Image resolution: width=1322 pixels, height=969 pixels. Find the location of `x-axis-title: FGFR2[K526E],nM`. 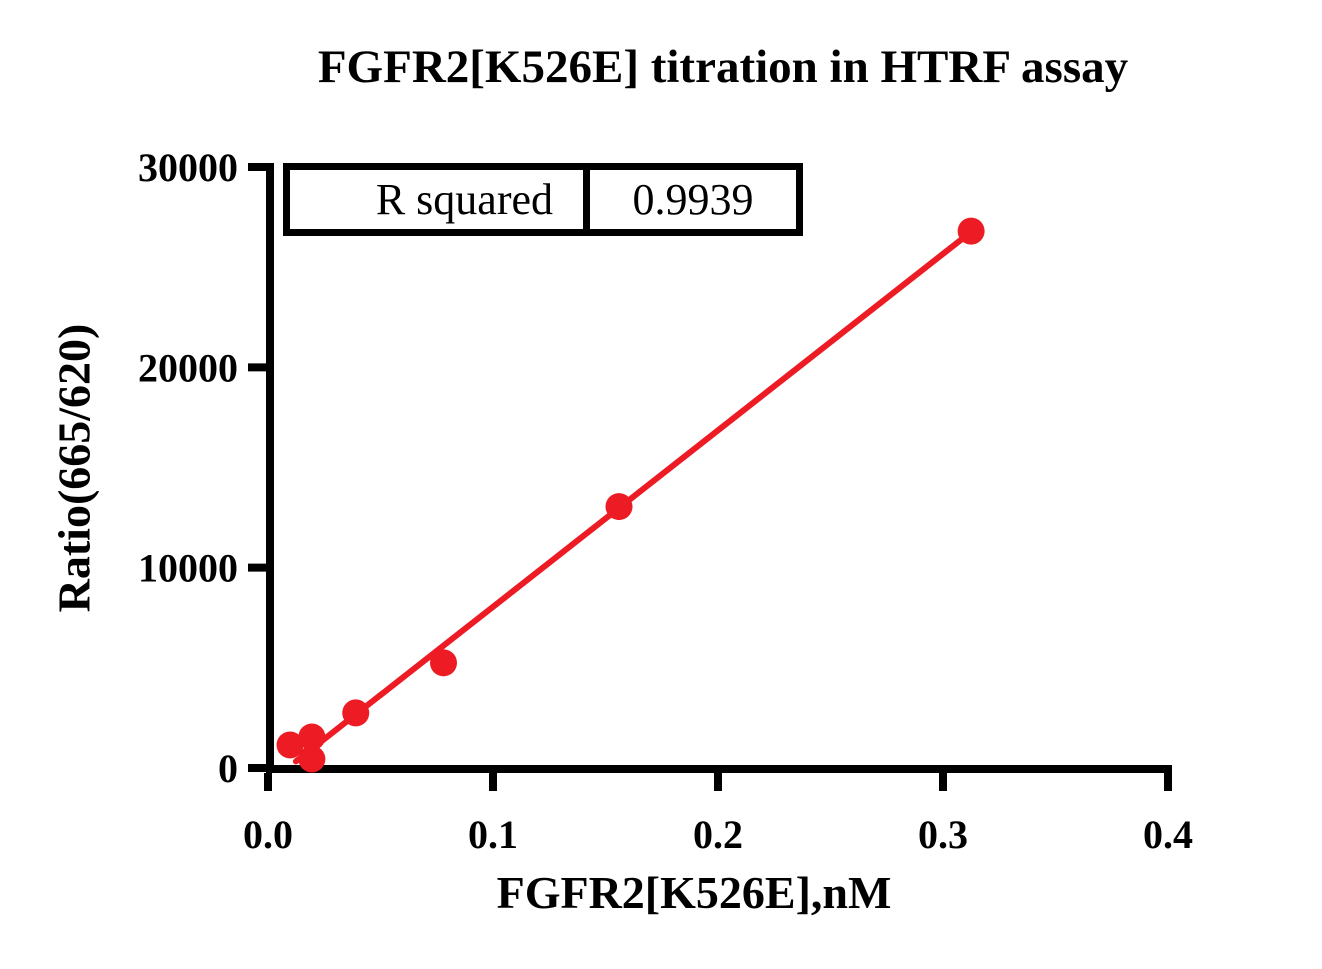

x-axis-title: FGFR2[K526E],nM is located at coordinates (694, 892).